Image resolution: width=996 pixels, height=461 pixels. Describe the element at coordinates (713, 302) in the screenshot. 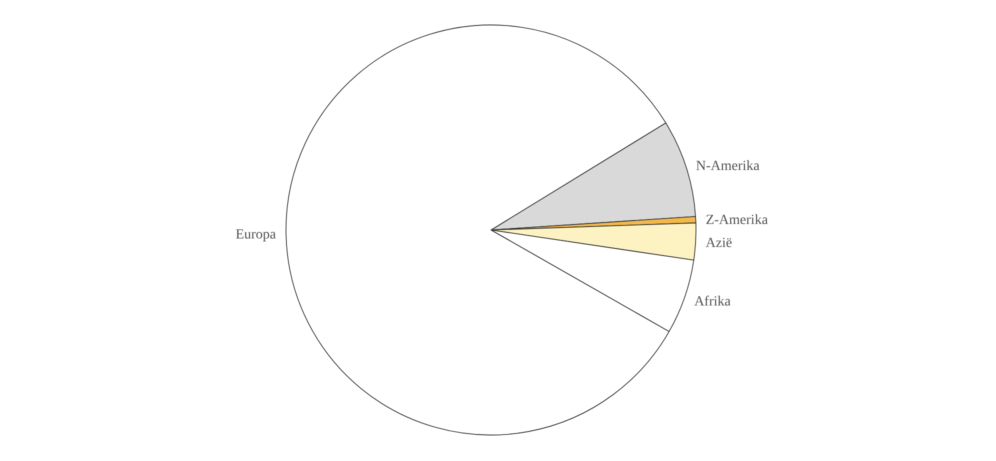

I see `slice-label: Afrika` at that location.